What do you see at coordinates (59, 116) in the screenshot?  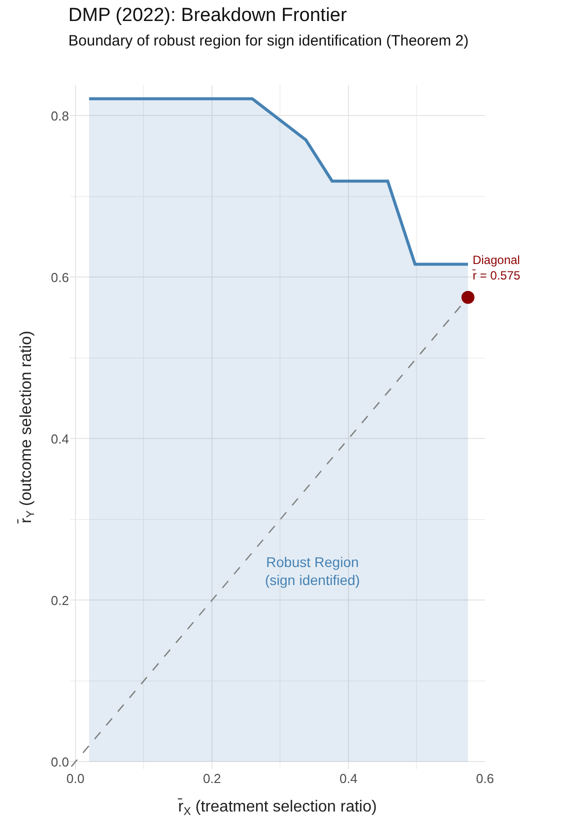 I see `y-tick-label: 0.8` at bounding box center [59, 116].